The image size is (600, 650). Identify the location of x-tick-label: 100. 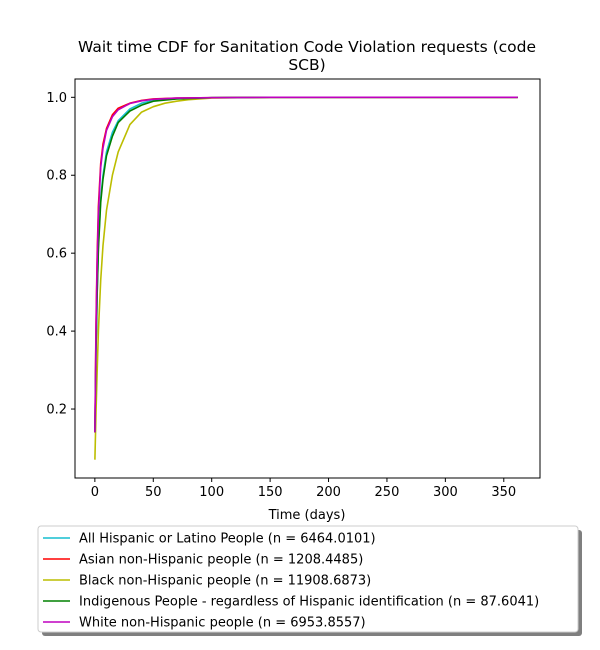
(211, 492).